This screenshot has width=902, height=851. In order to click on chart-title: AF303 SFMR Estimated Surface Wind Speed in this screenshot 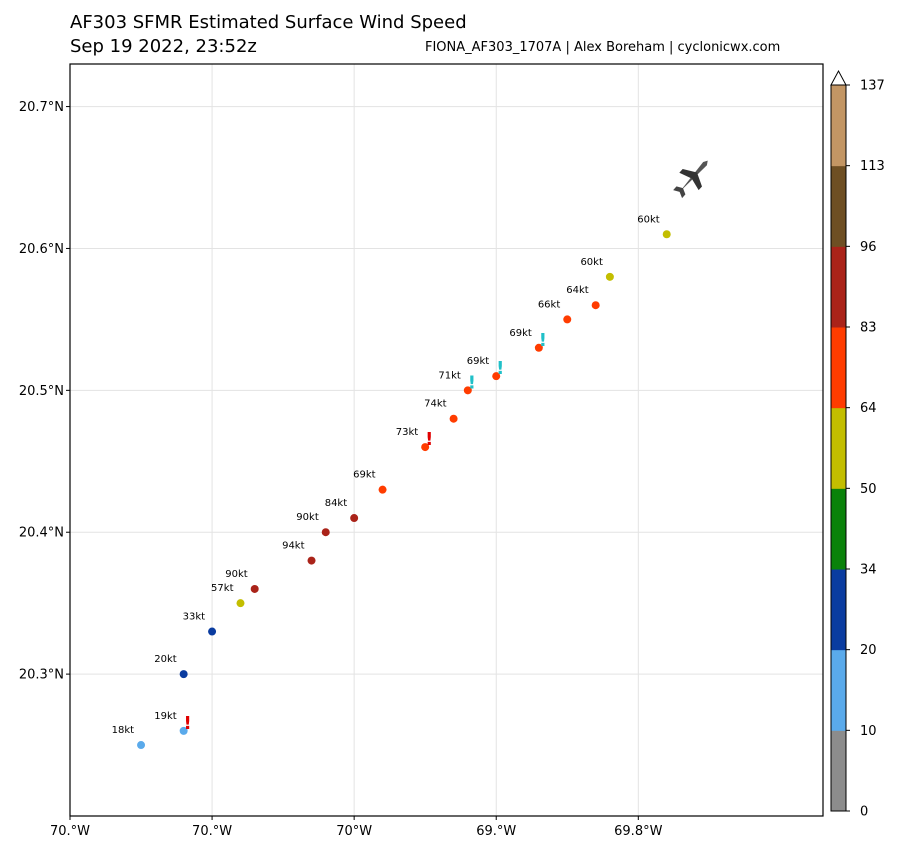, I will do `click(268, 22)`.